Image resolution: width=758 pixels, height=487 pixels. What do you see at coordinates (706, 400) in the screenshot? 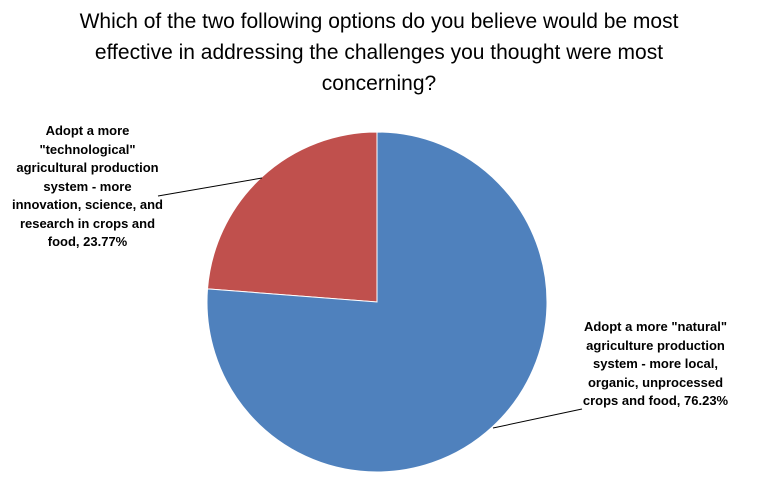
I see `value-label: 76.23%` at bounding box center [706, 400].